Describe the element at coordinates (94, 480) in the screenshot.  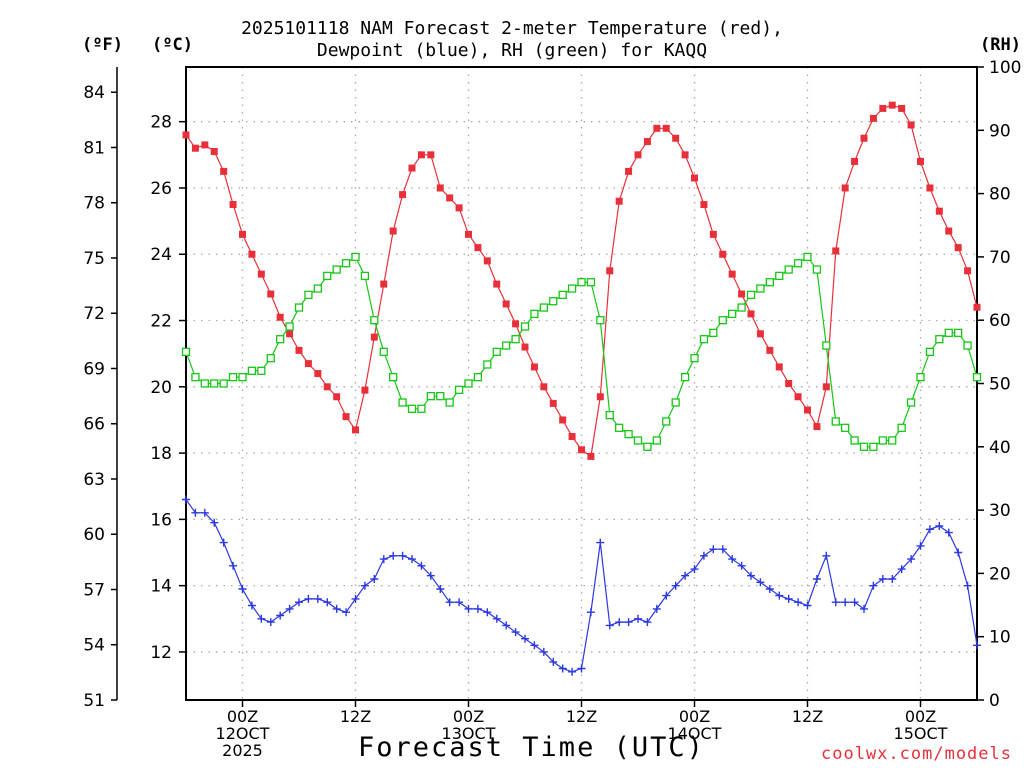
I see `fahrenheit-tick-label: 63` at that location.